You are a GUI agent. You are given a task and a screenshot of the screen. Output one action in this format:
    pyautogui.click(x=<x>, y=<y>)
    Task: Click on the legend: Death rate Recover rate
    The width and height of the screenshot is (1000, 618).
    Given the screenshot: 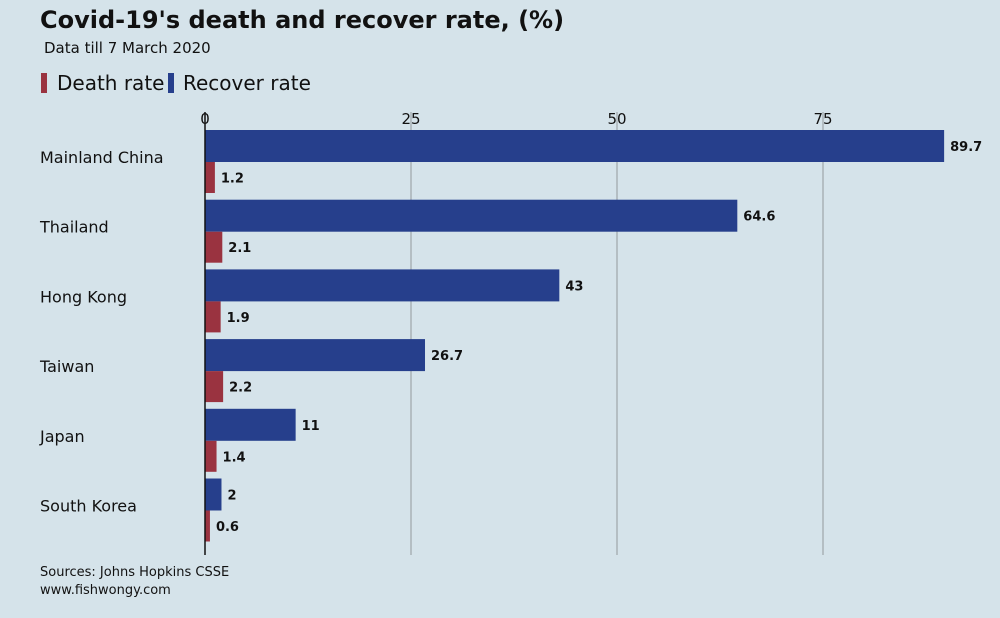 What is the action you would take?
    pyautogui.click(x=176, y=83)
    